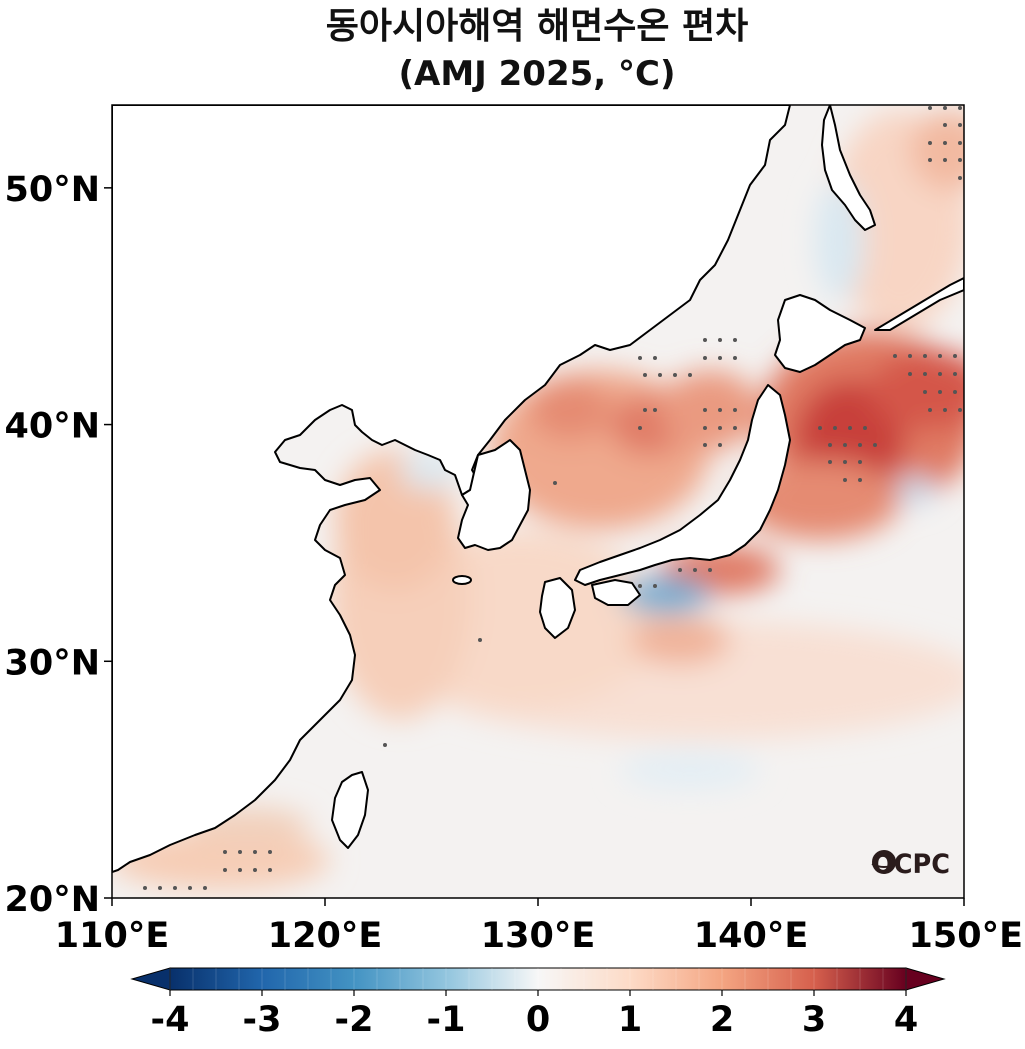 This screenshot has width=1025, height=1049. I want to click on kuril-islands, so click(919, 304).